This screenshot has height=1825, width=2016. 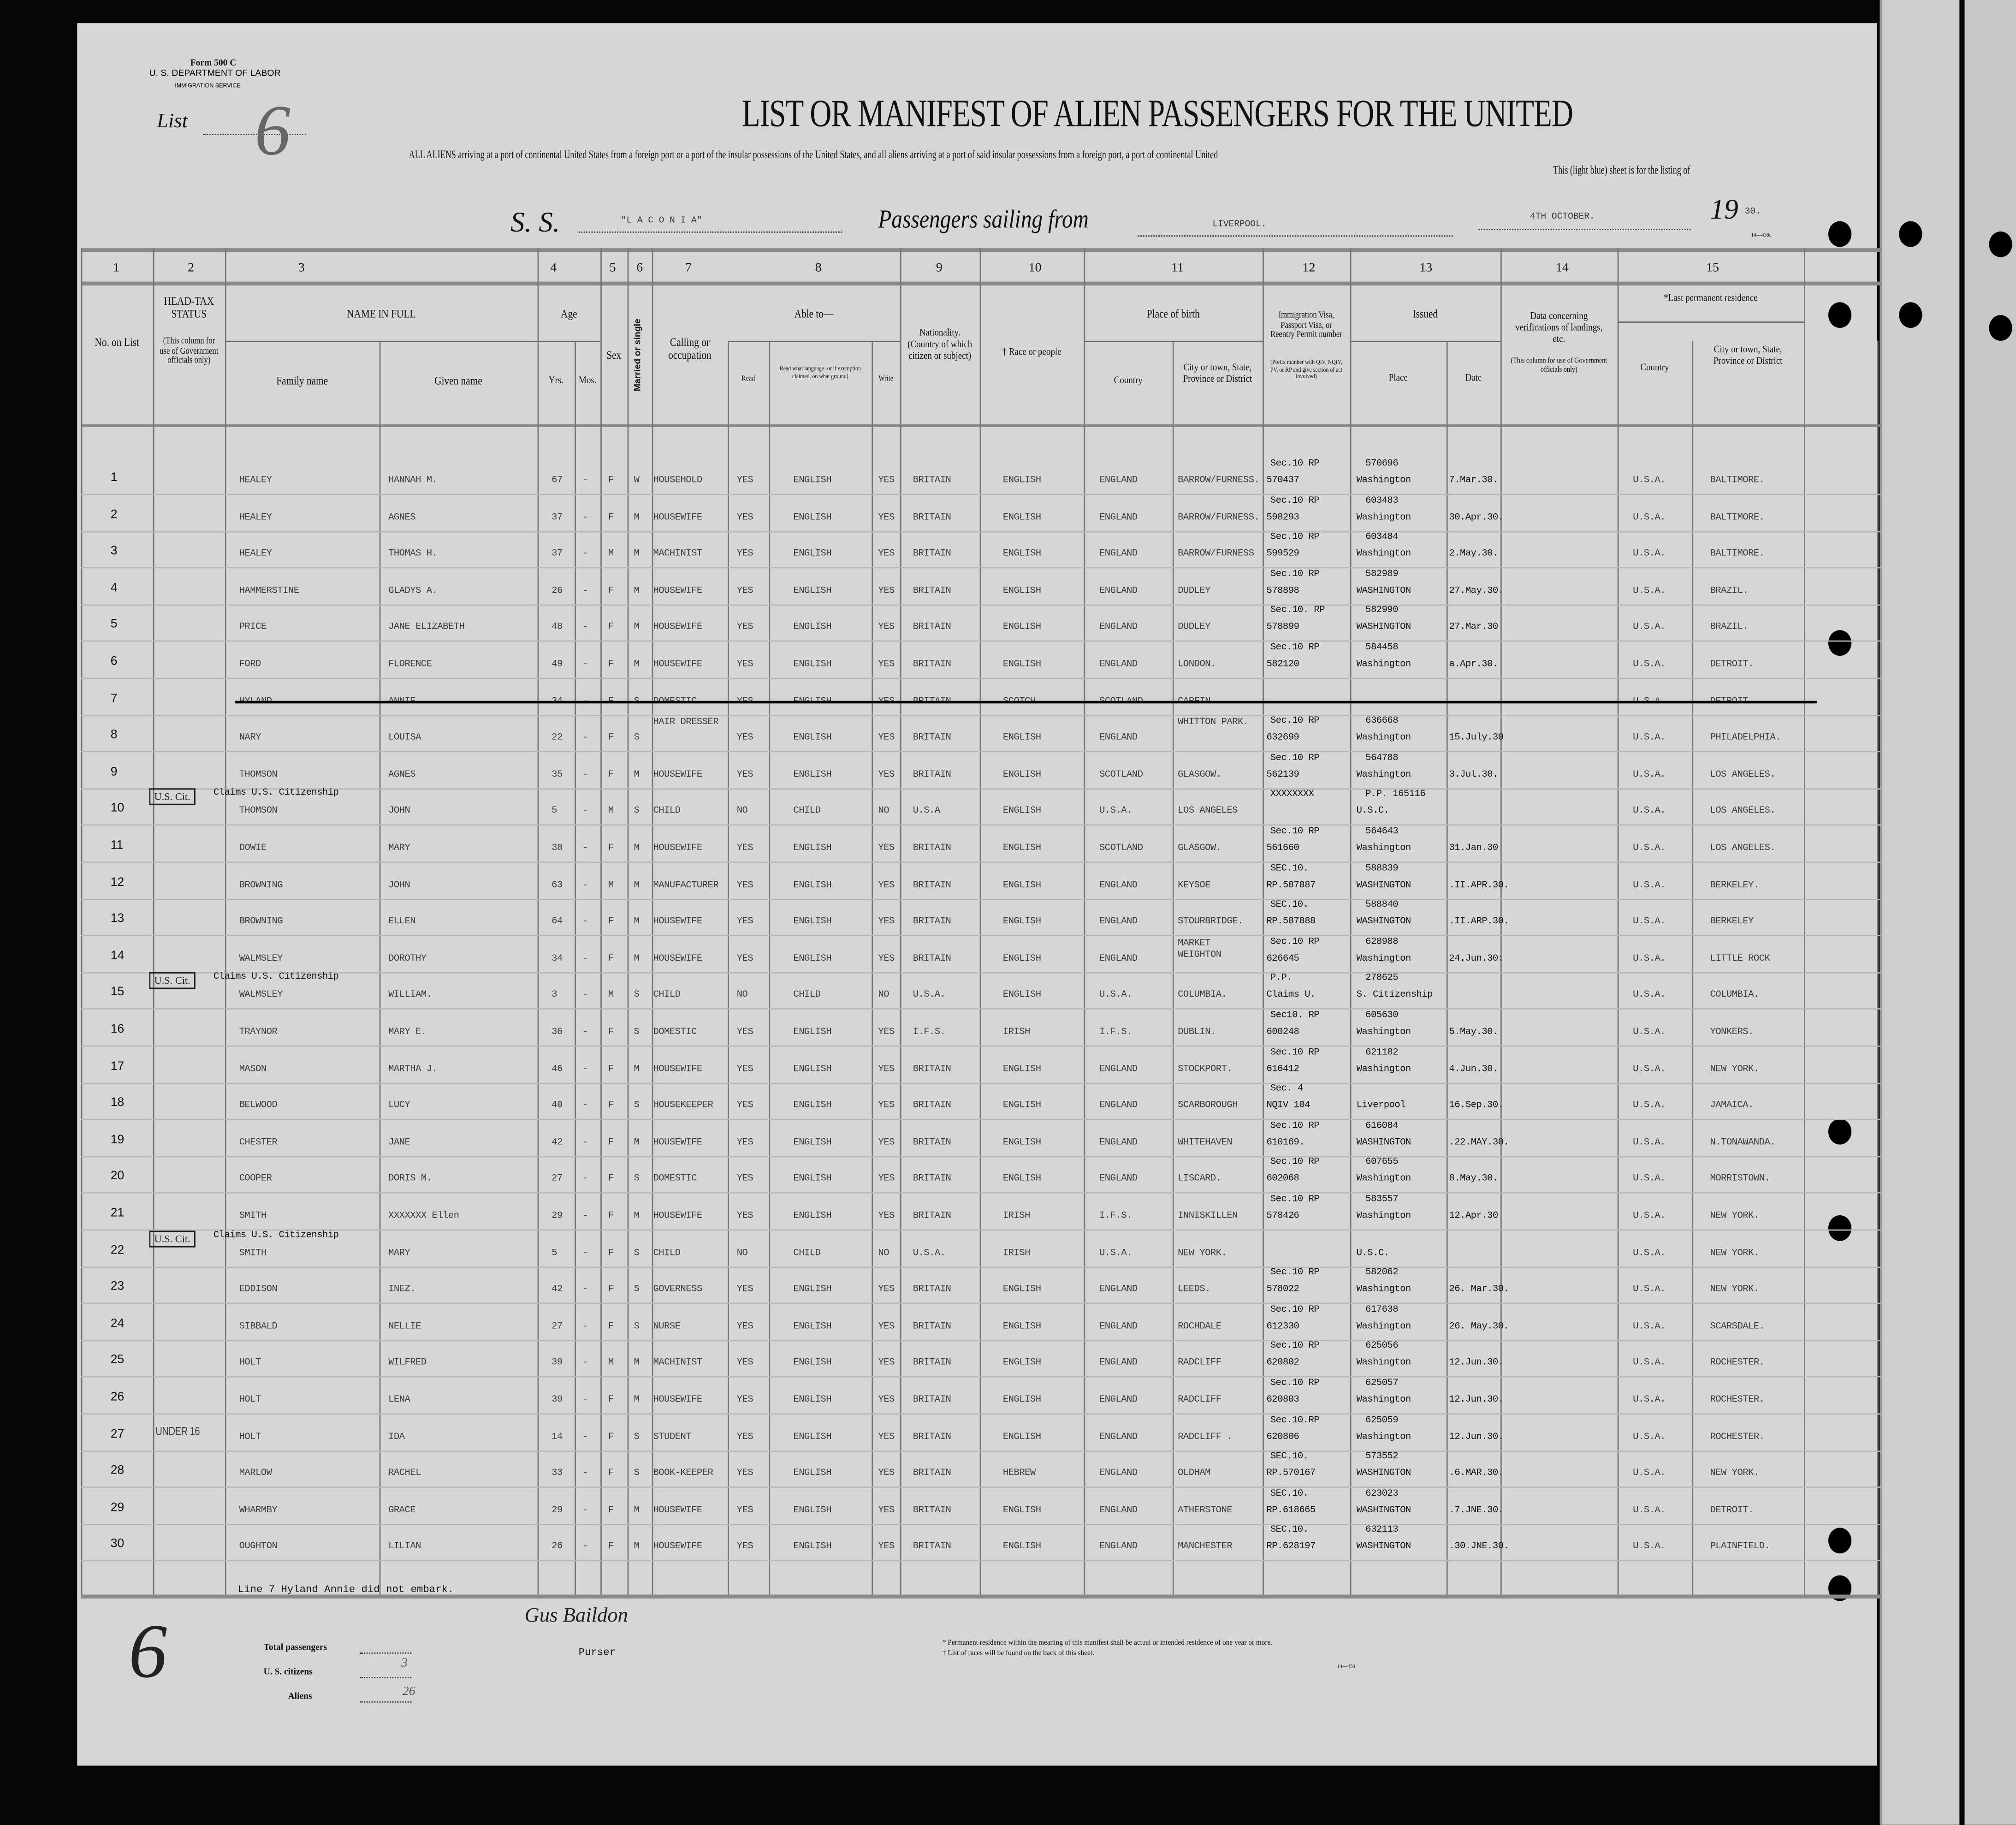 I want to click on cell-res-city: ROCHESTER., so click(x=1737, y=1437).